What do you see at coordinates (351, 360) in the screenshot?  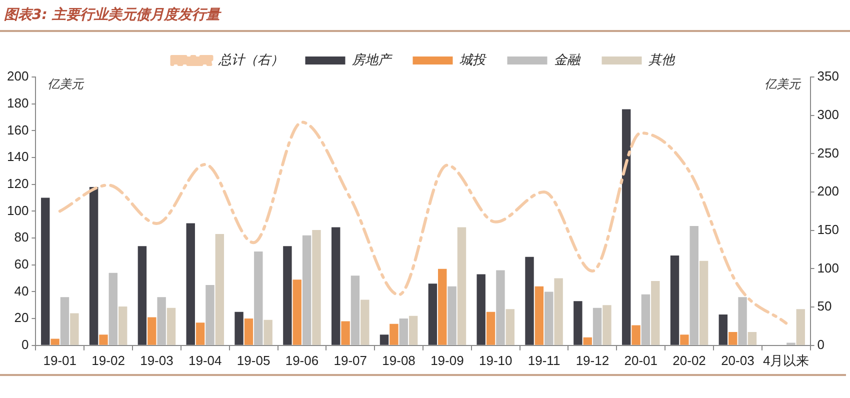 I see `x-tick-label: 19-07` at bounding box center [351, 360].